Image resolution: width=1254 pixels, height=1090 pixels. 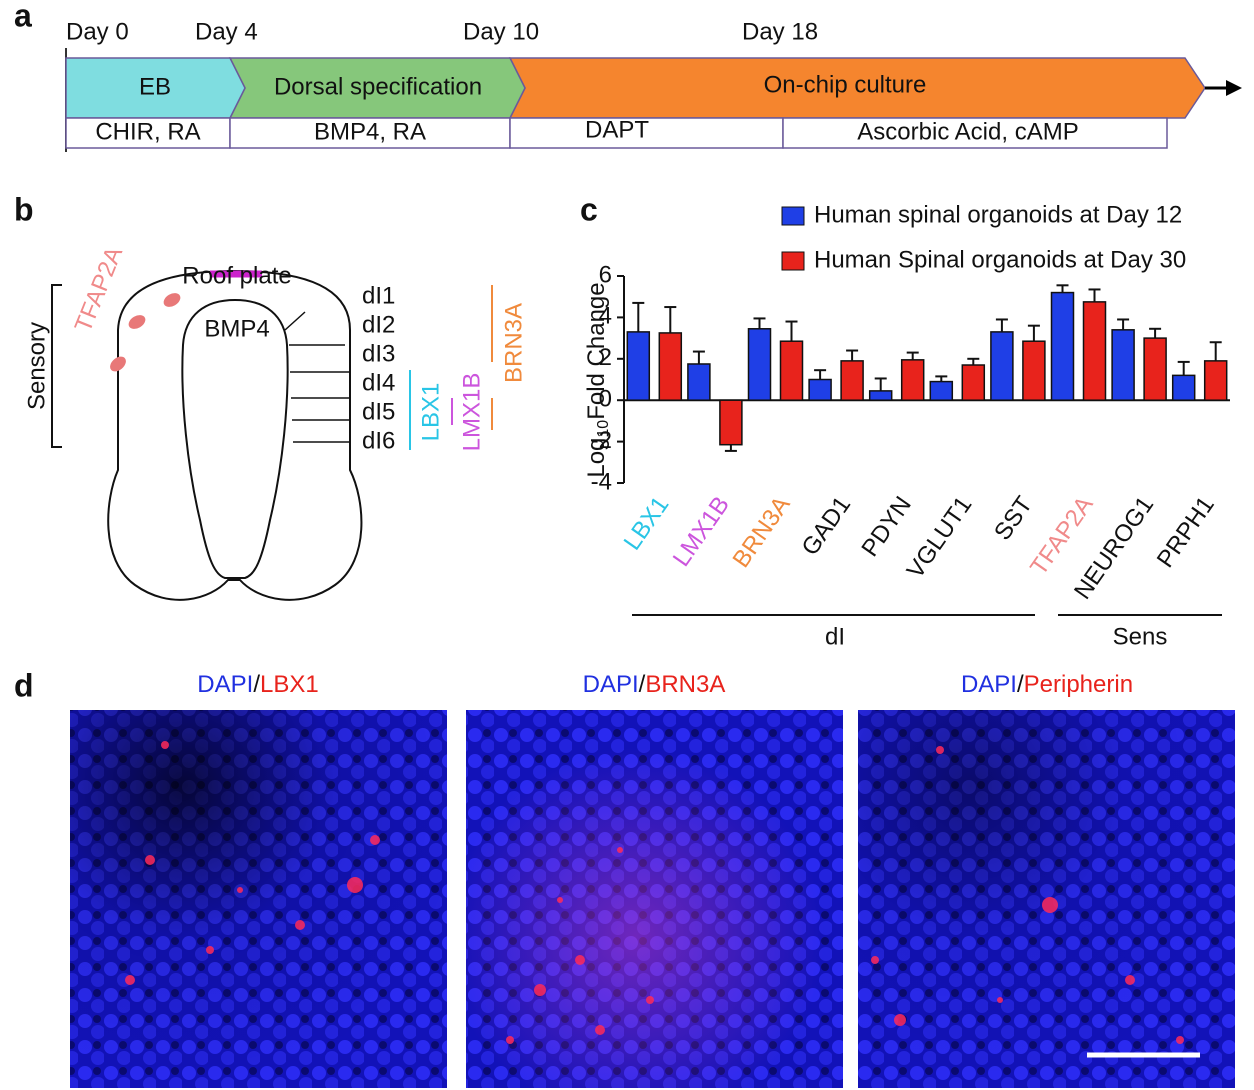 What do you see at coordinates (378, 295) in the screenshot?
I see `domain-label: dI1` at bounding box center [378, 295].